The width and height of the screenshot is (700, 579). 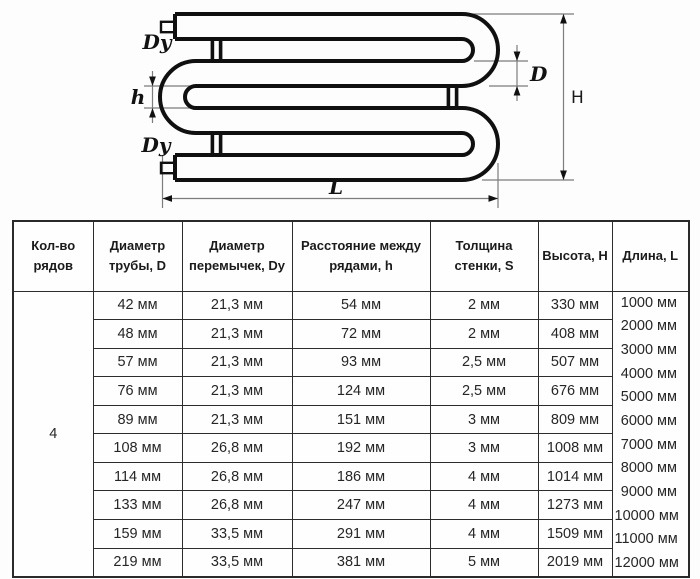 I want to click on header-height: Высота, H, so click(x=575, y=256).